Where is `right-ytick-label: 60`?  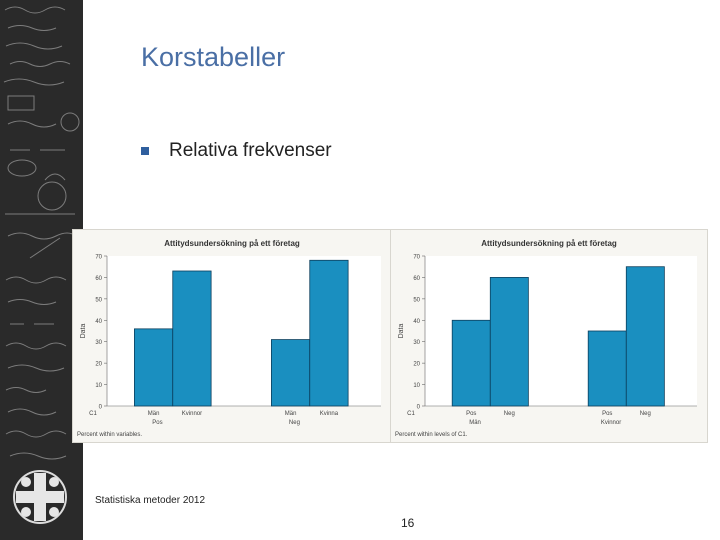
right-ytick-label: 60 is located at coordinates (416, 279).